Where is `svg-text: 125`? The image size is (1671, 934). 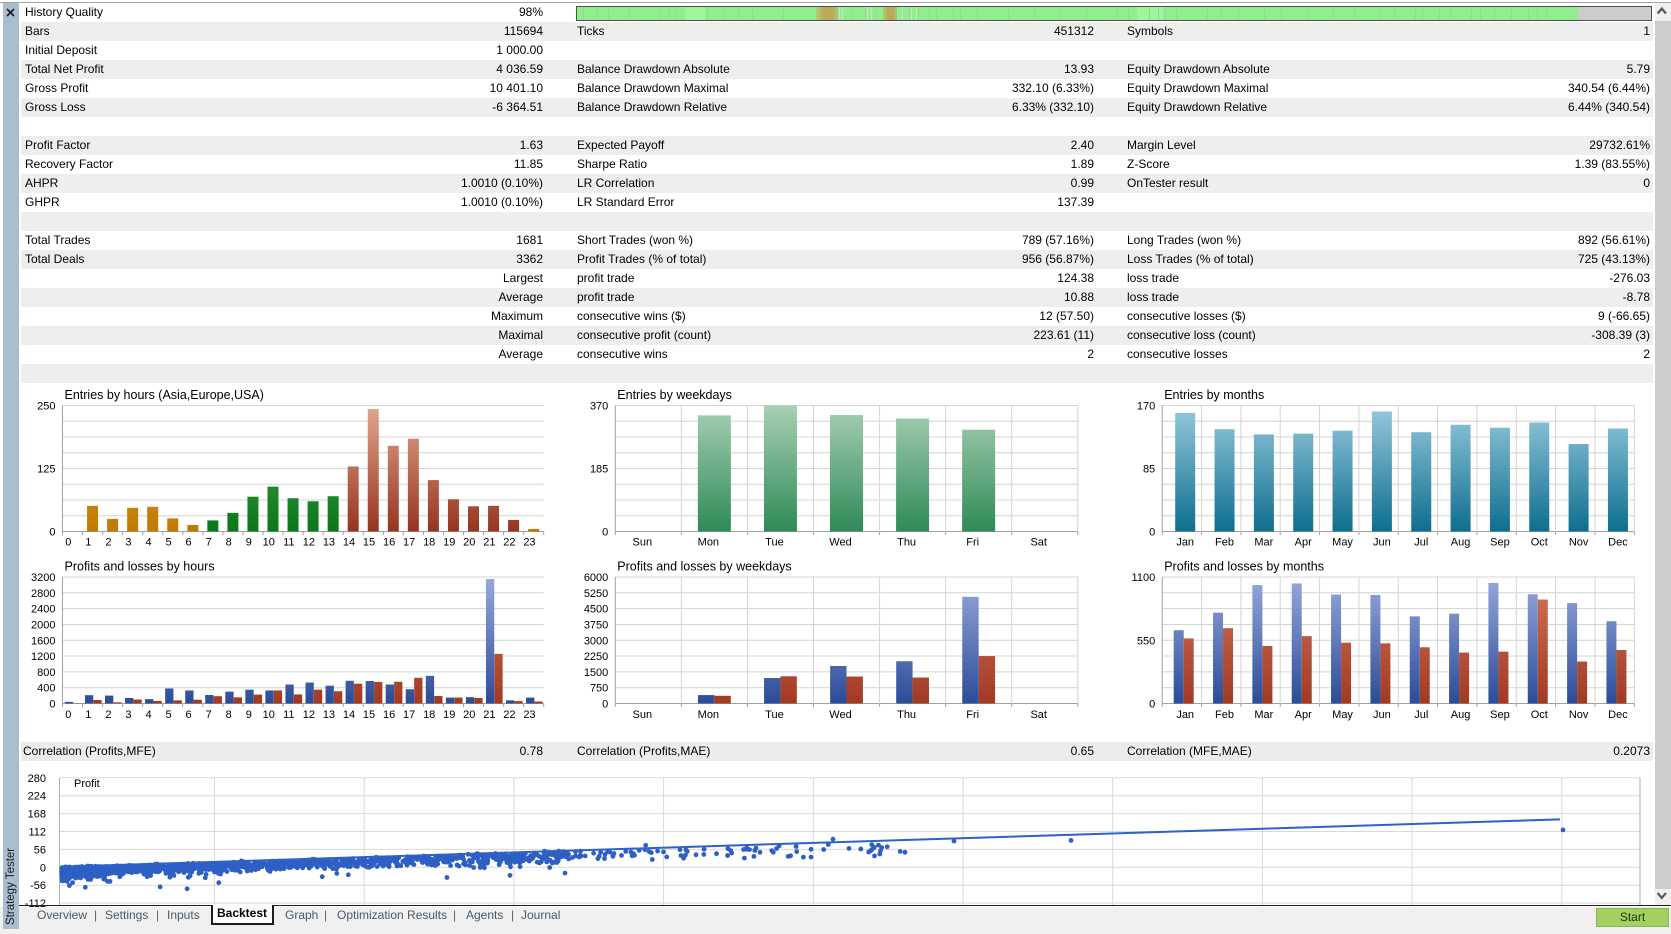
svg-text: 125 is located at coordinates (46, 470).